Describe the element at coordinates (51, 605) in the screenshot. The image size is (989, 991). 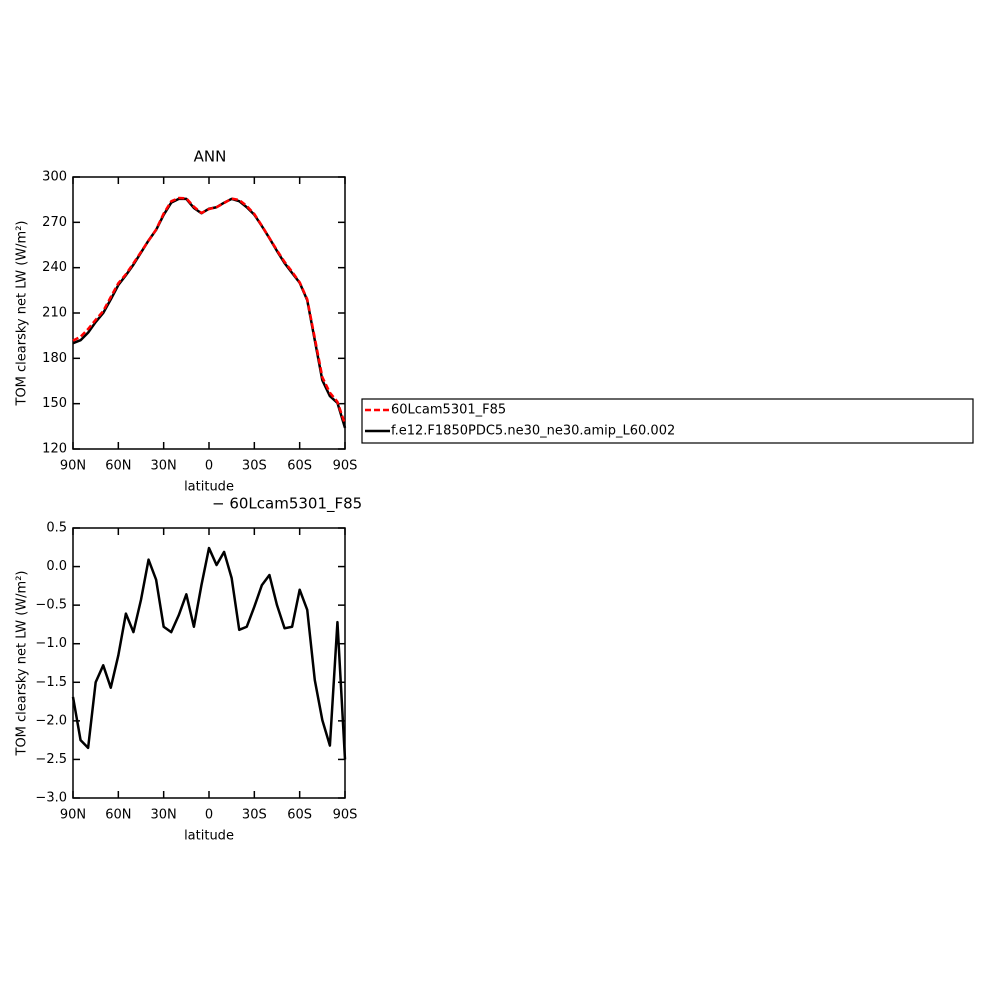
I see `y-tick-label: −0.5` at that location.